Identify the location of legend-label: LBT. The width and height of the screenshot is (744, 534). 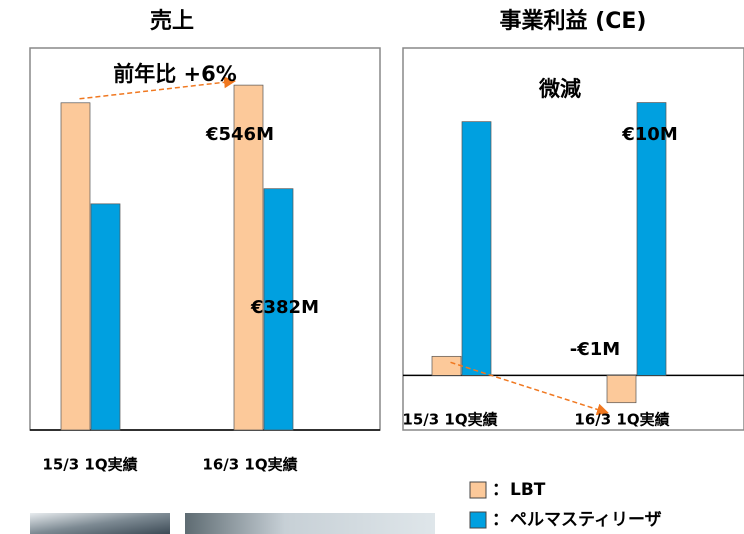
(528, 490).